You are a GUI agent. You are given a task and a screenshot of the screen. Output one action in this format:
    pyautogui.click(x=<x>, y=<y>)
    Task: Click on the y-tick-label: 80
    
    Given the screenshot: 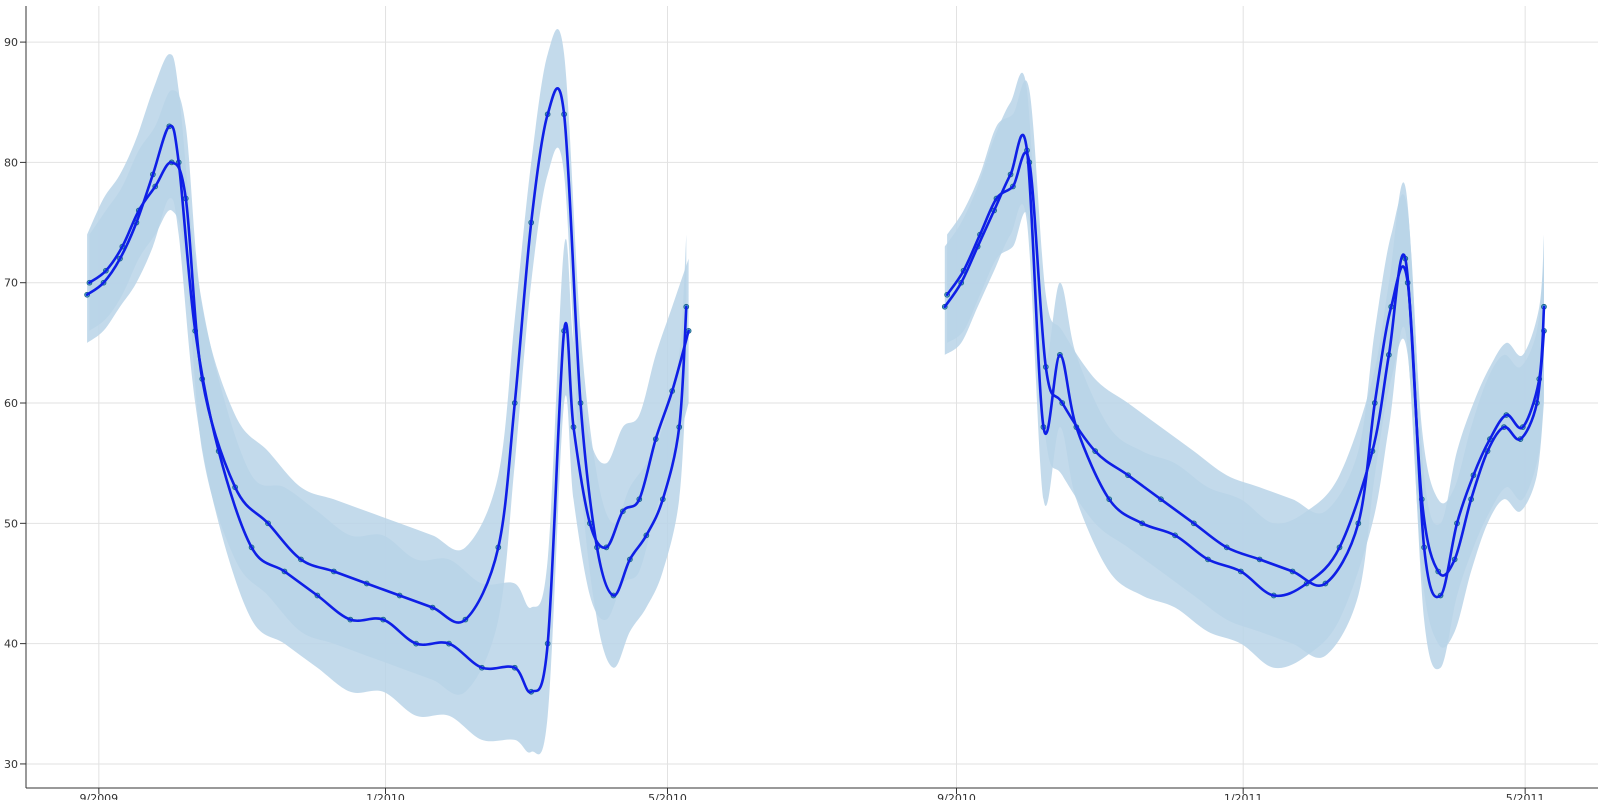 What is the action you would take?
    pyautogui.click(x=11, y=162)
    